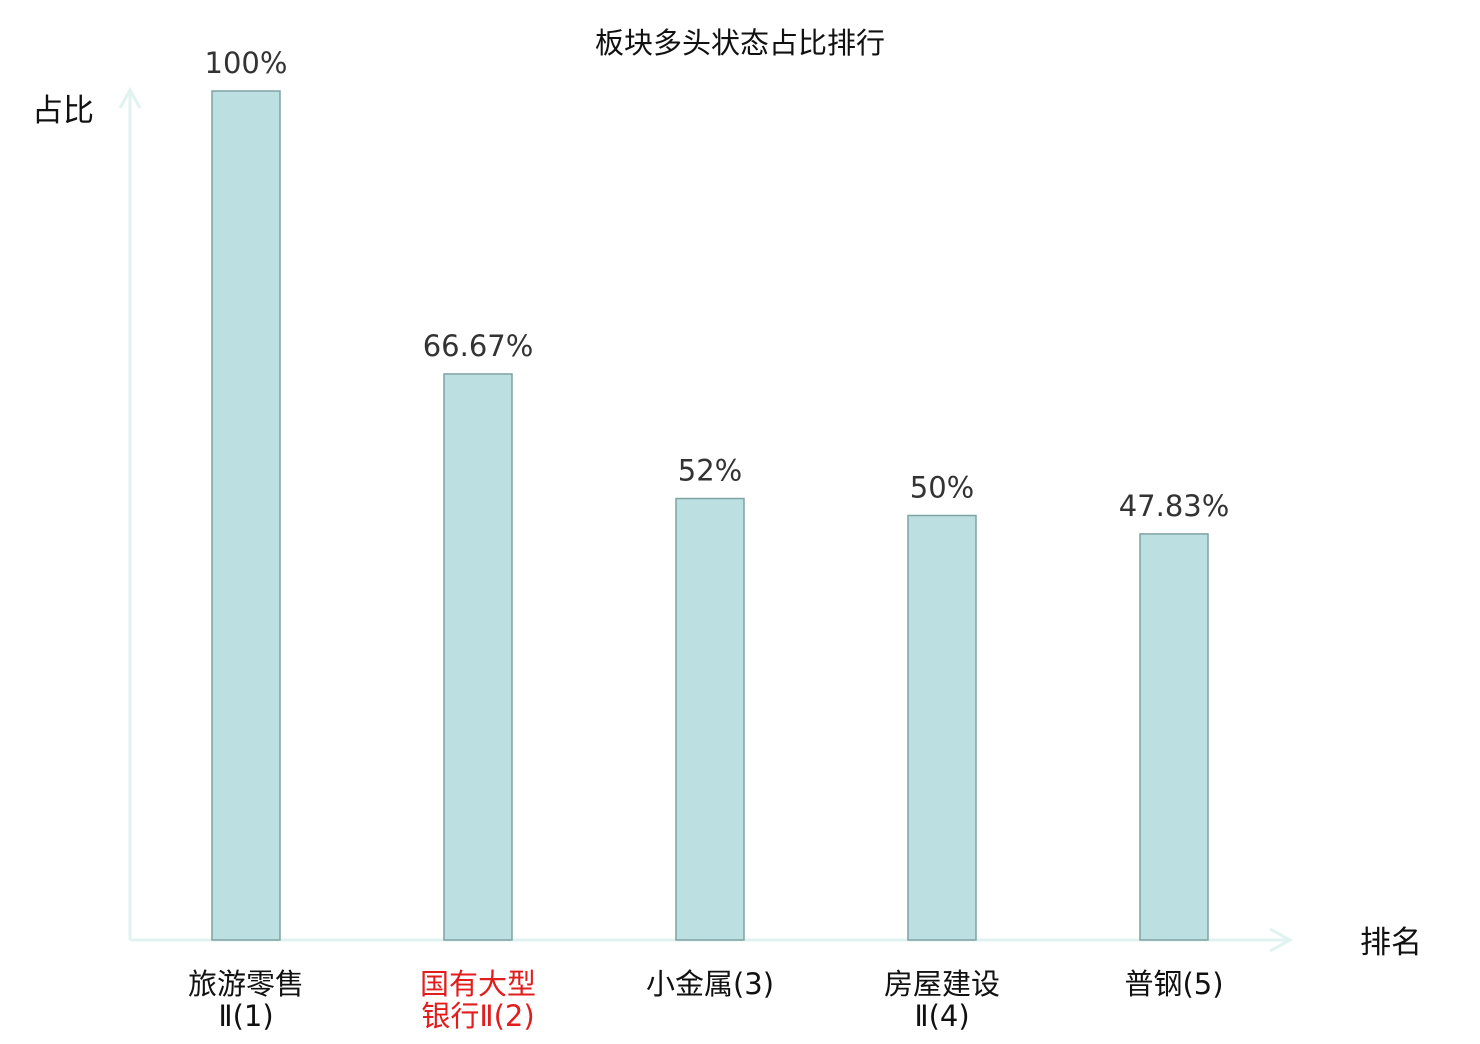  What do you see at coordinates (710, 984) in the screenshot?
I see `x-tick-label: 小金属(3)` at bounding box center [710, 984].